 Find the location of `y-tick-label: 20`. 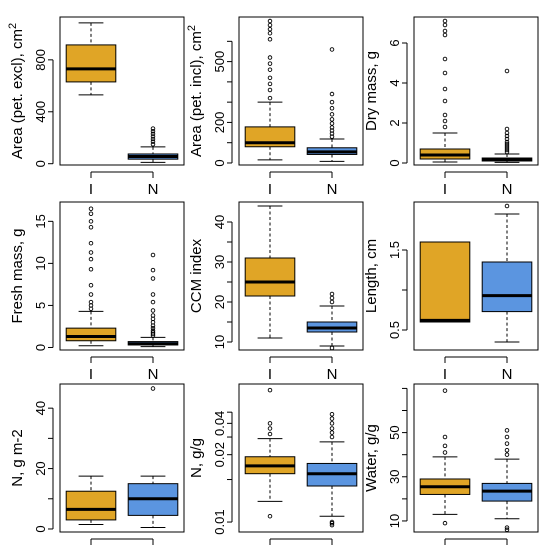

y-tick-label: 20 is located at coordinates (219, 302).